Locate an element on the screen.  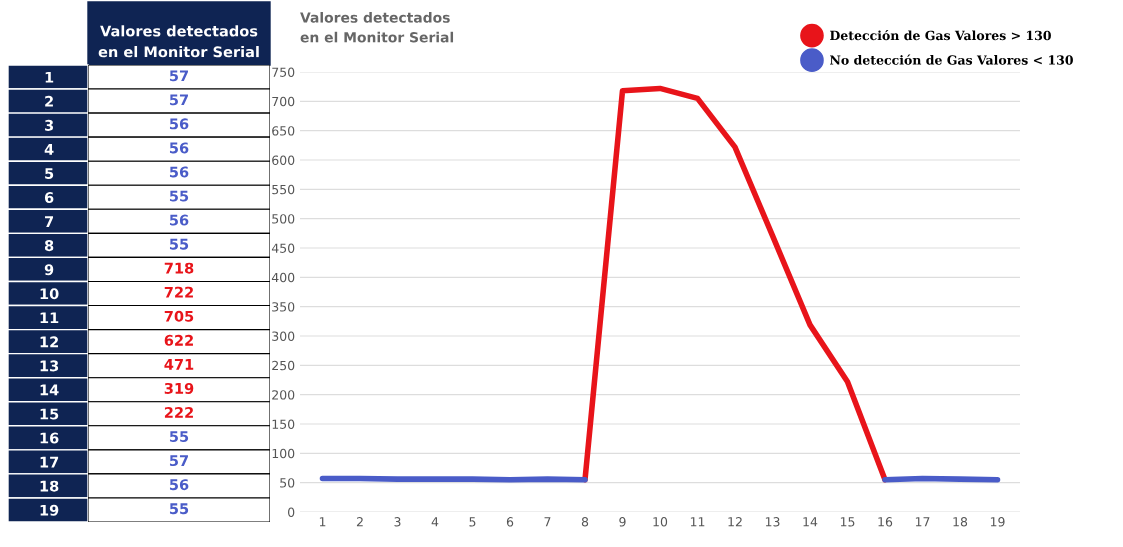
data-label: 722 is located at coordinates (178, 292).